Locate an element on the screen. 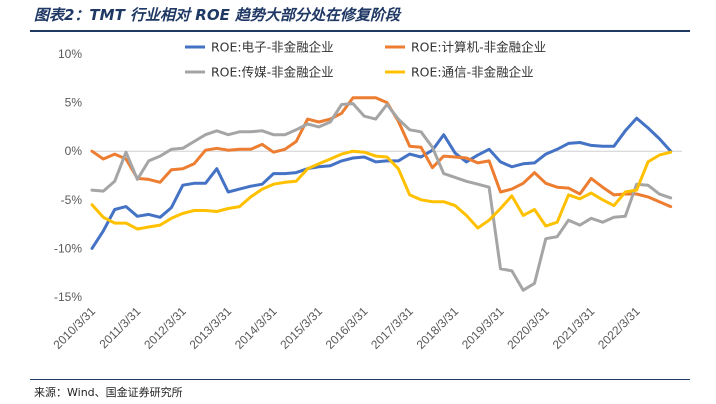  x-tick-label: 2010/3/31 is located at coordinates (74, 328).